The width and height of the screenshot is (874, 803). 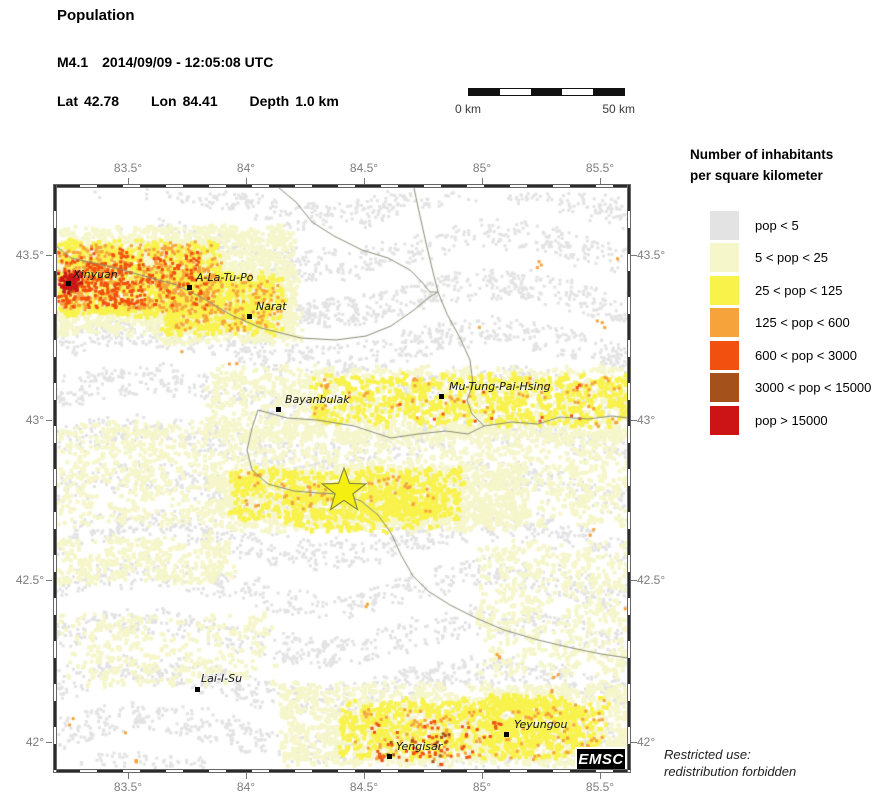 What do you see at coordinates (34, 420) in the screenshot?
I see `lat-tick-label-left: 43°` at bounding box center [34, 420].